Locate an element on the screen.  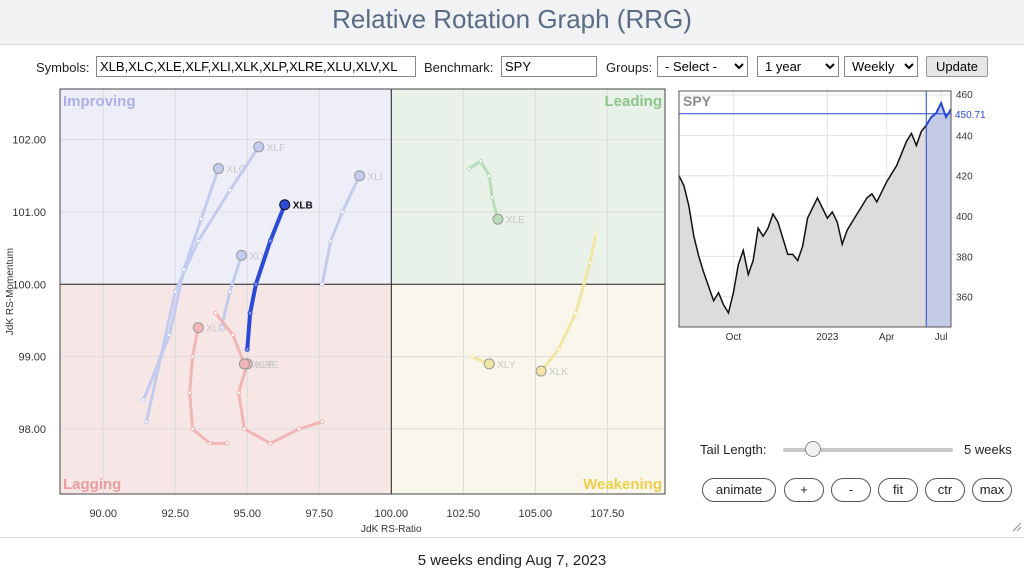
y-tick-label: 101.00 is located at coordinates (29, 213).